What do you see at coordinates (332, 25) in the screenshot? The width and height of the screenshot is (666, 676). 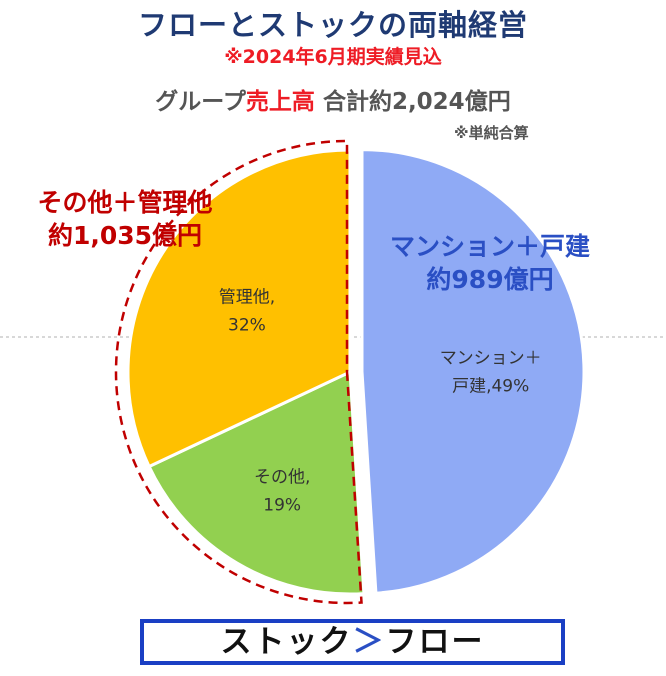 I see `chart-title: フローとストックの両軸経営` at bounding box center [332, 25].